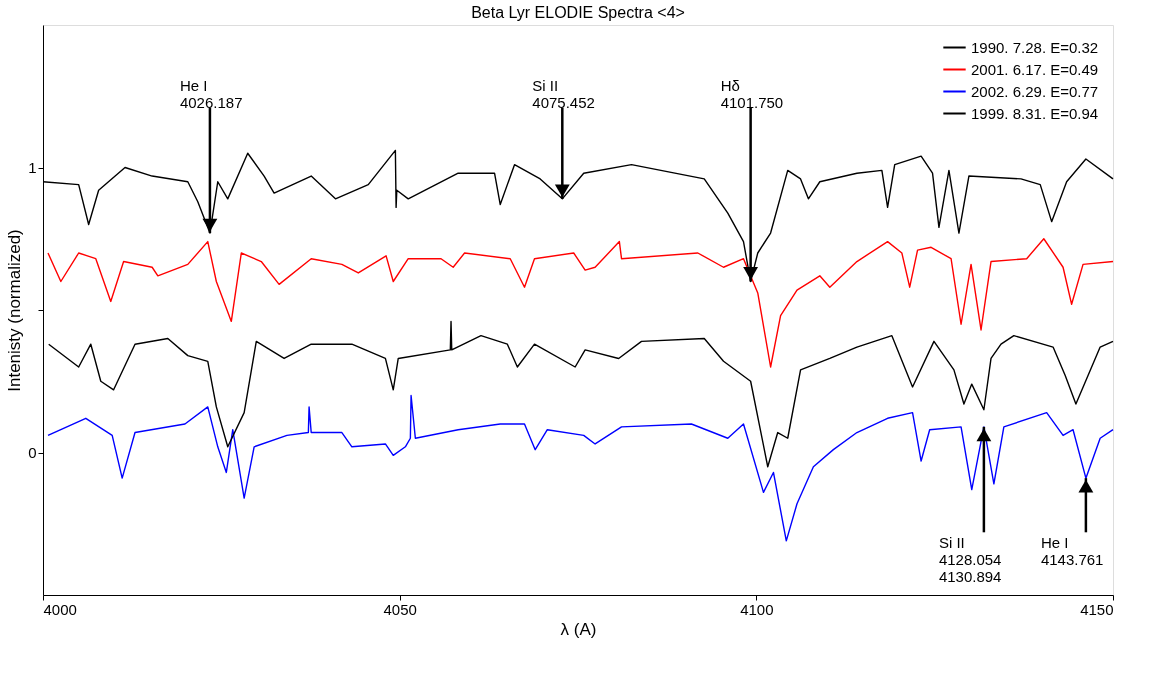  What do you see at coordinates (1035, 91) in the screenshot?
I see `legend-label: 2002. 6.29. E=0.77` at bounding box center [1035, 91].